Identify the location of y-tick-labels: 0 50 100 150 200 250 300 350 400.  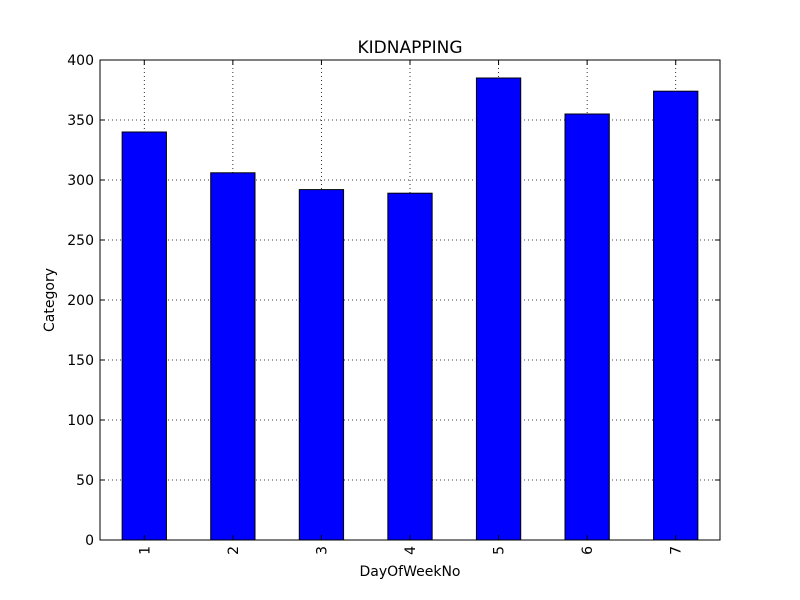
(80, 301).